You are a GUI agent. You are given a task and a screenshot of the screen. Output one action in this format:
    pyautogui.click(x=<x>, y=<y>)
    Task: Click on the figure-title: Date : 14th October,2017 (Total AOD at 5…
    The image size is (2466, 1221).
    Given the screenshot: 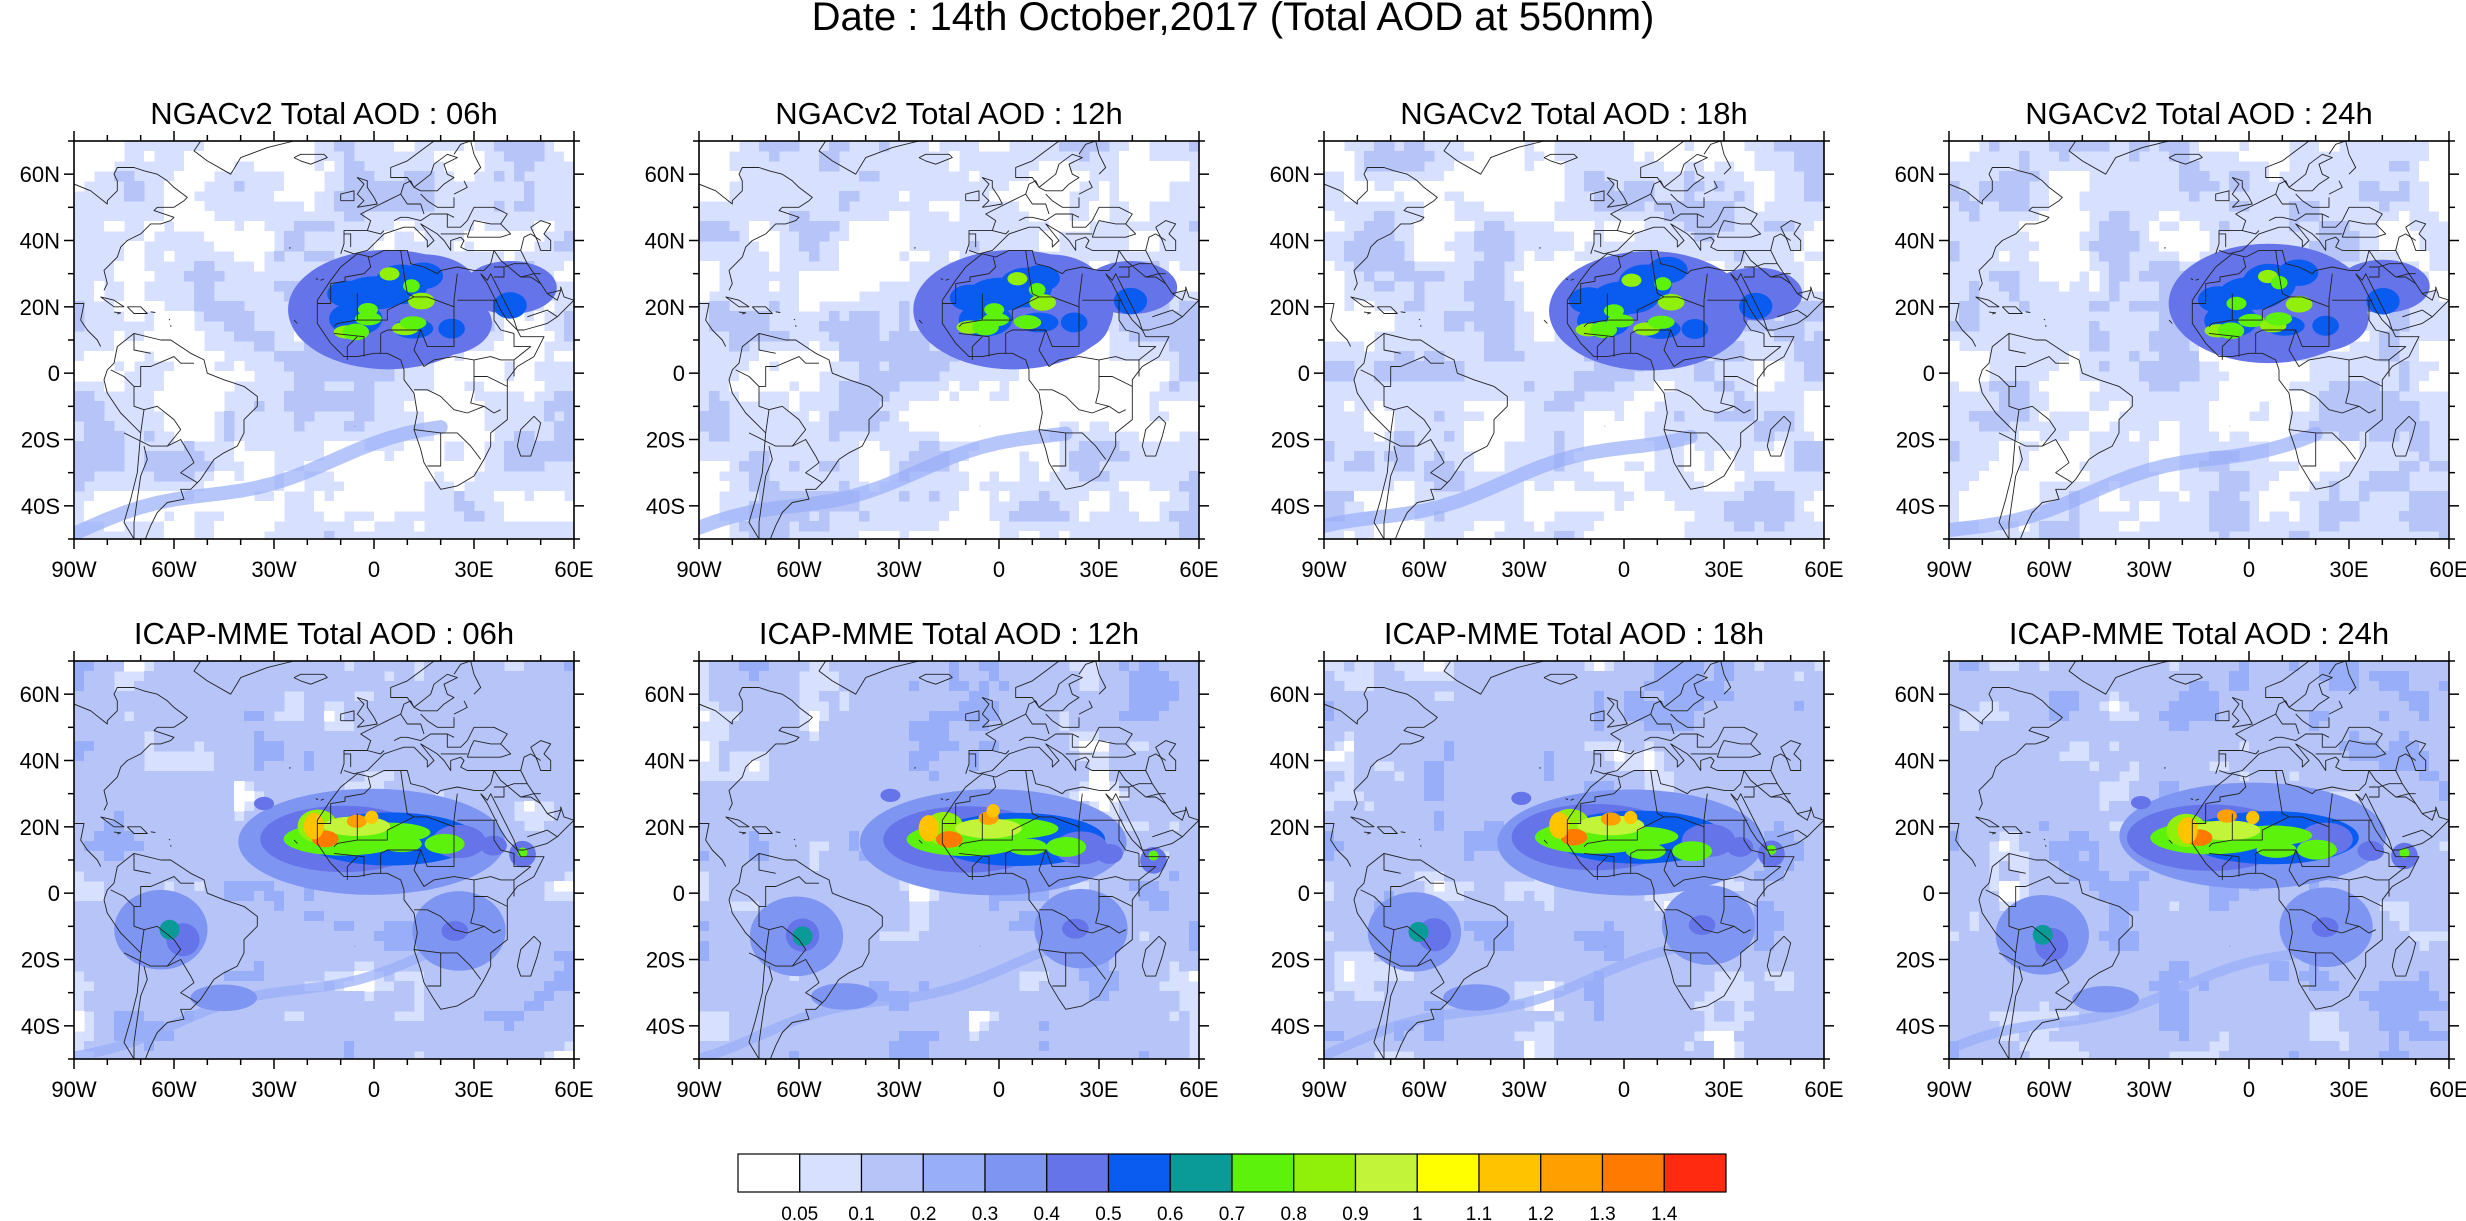 What is the action you would take?
    pyautogui.click(x=1233, y=19)
    